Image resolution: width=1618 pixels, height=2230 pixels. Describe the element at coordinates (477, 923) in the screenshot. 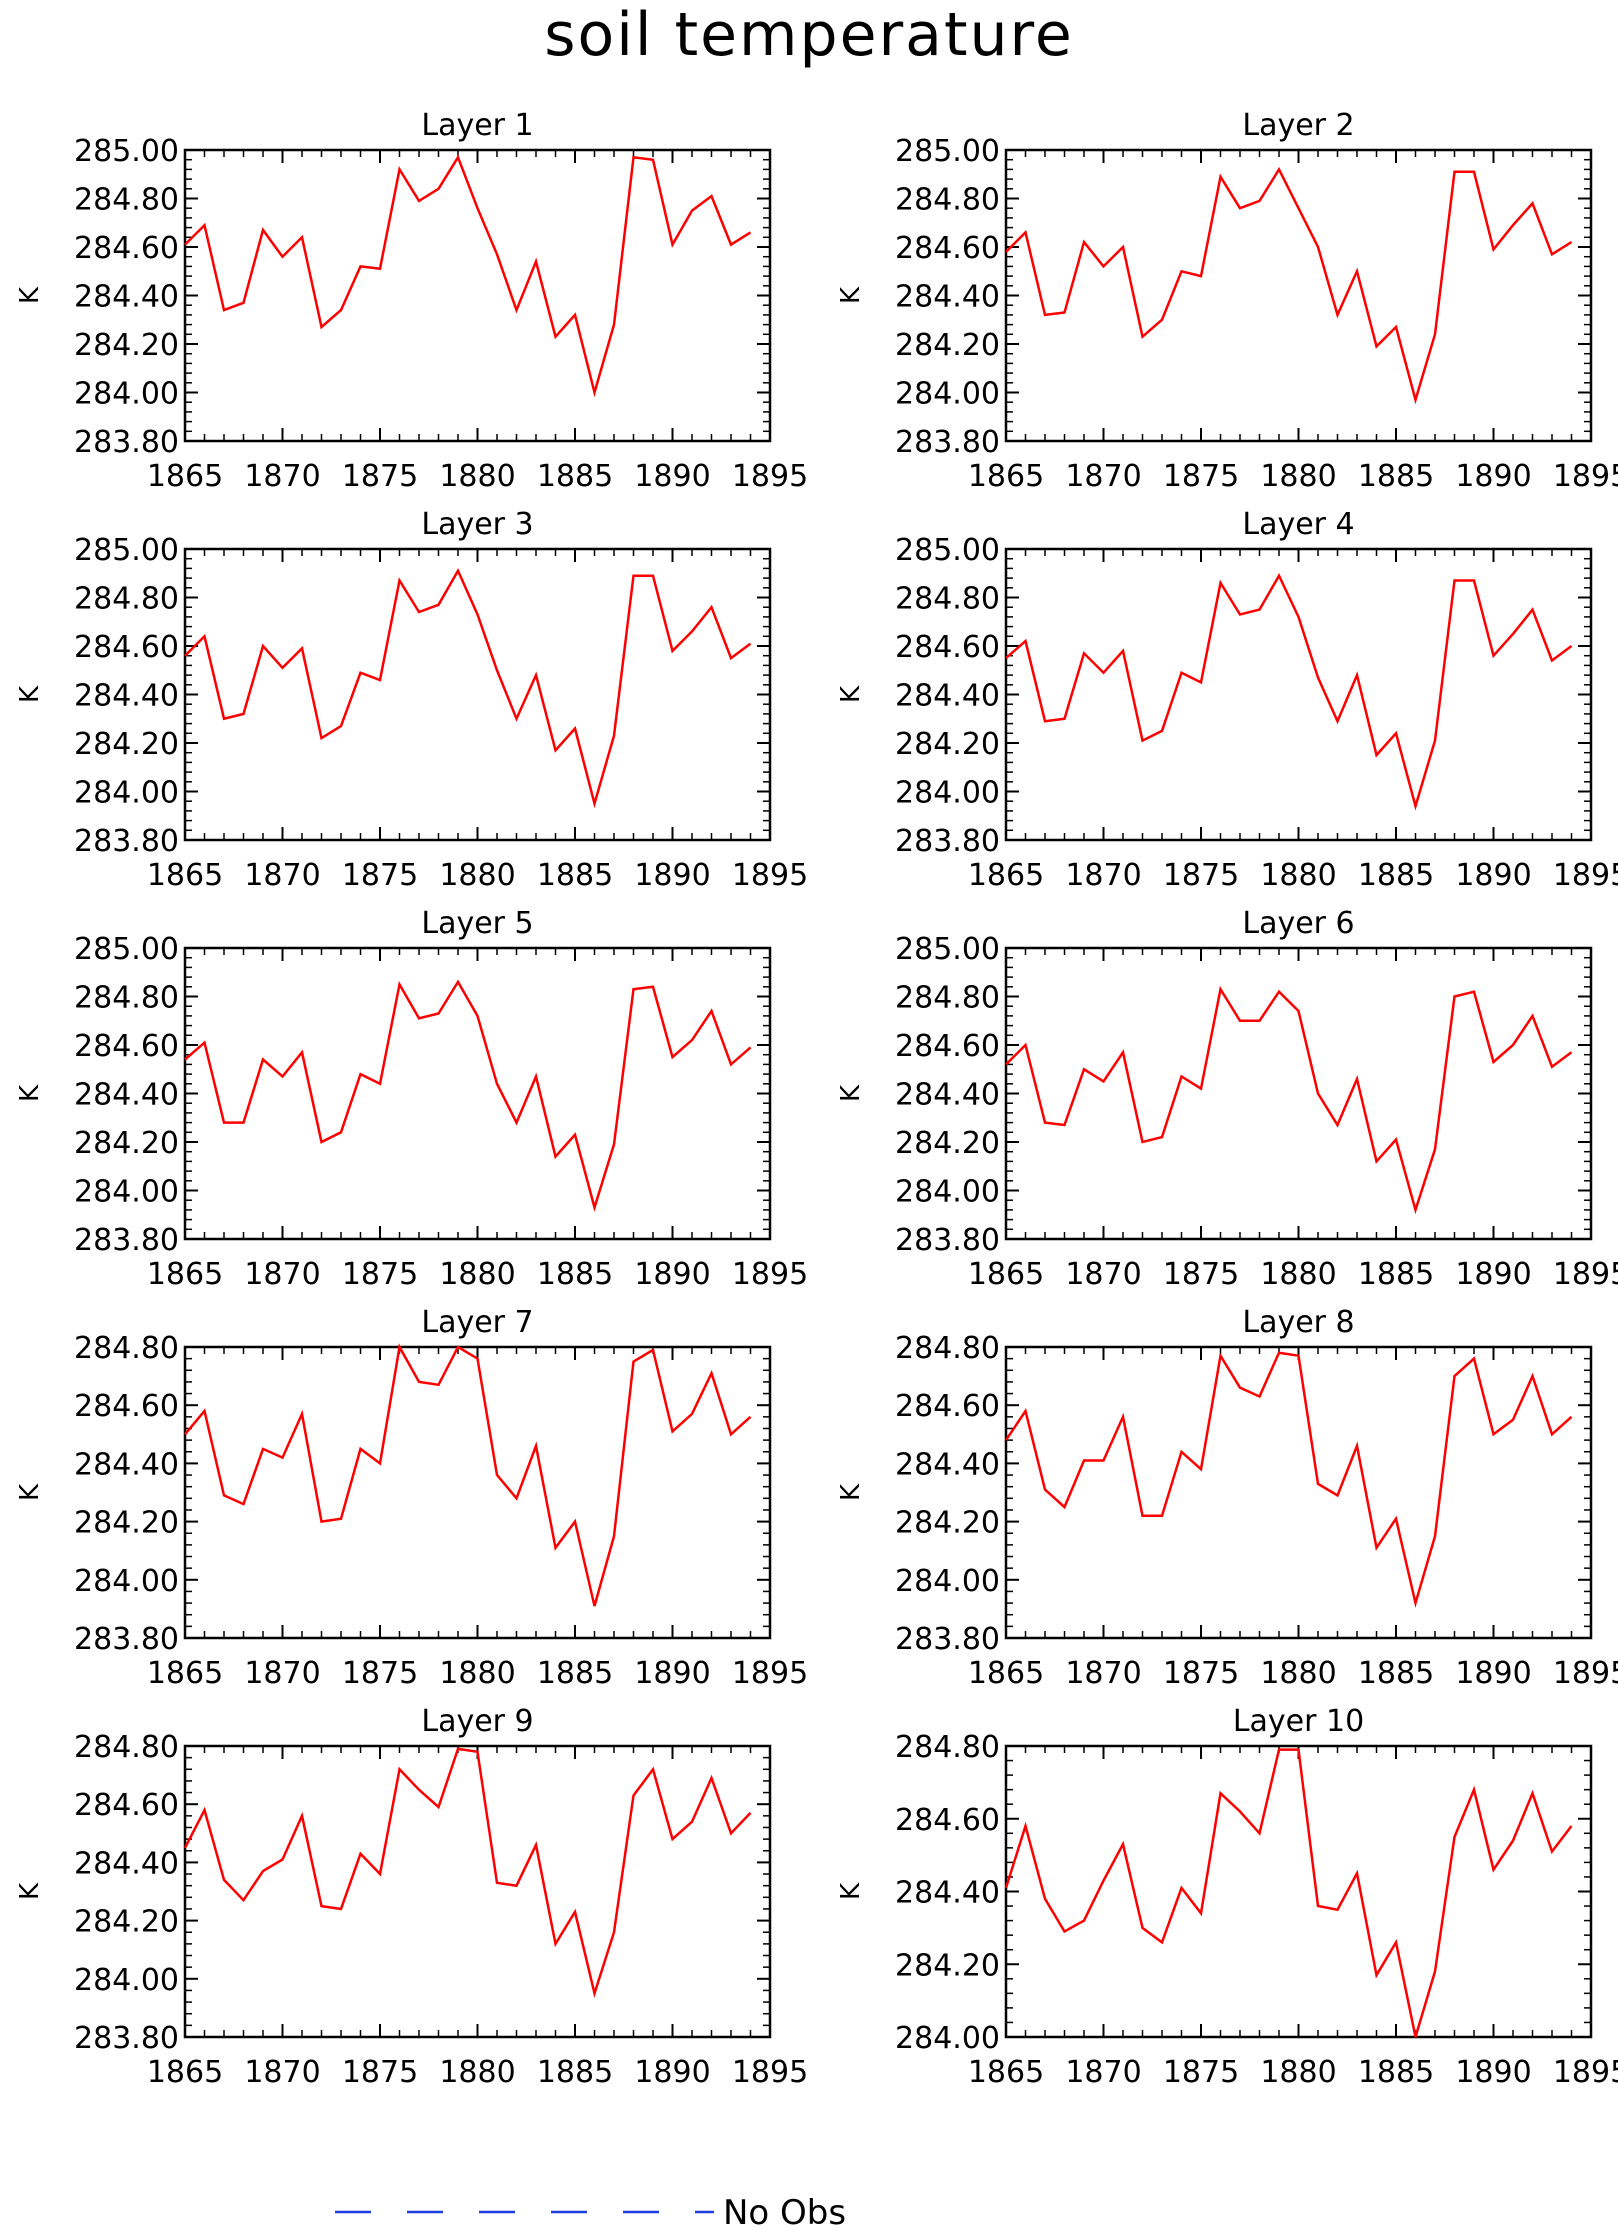

I see `panel-title: Layer 5` at that location.